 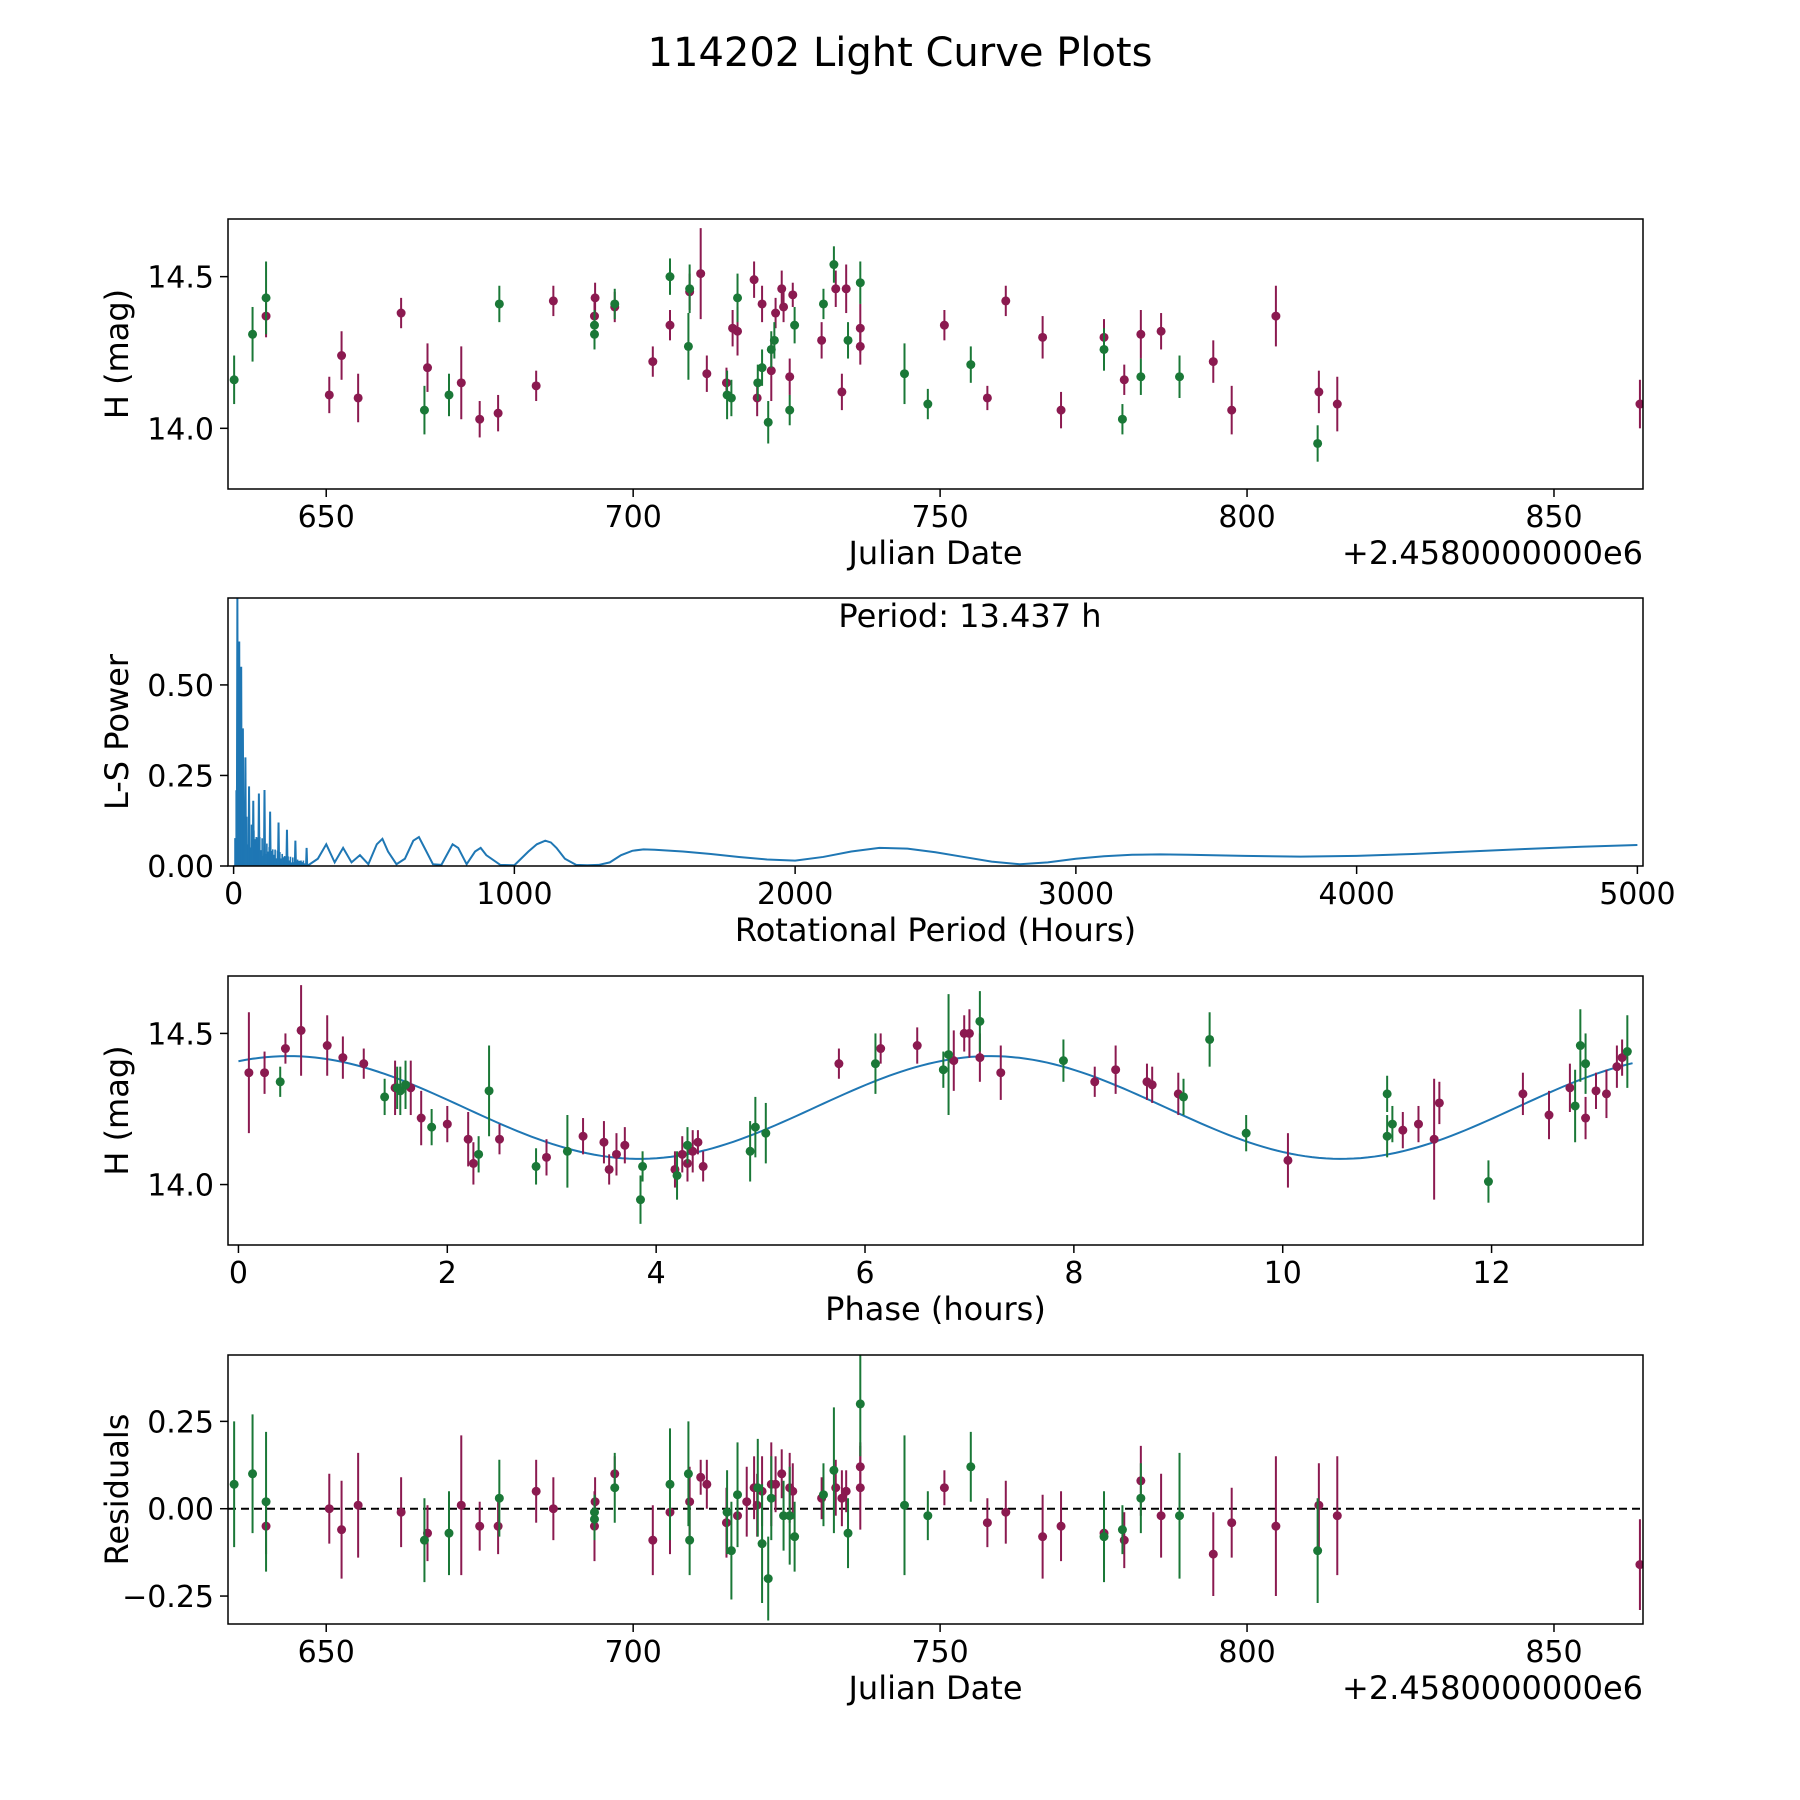 What do you see at coordinates (1283, 1273) in the screenshot?
I see `x-tick-label: 10` at bounding box center [1283, 1273].